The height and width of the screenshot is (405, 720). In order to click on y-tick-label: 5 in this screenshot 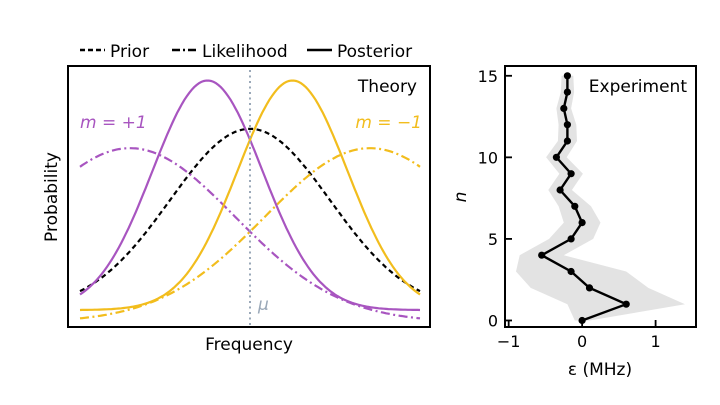, I will do `click(493, 239)`.